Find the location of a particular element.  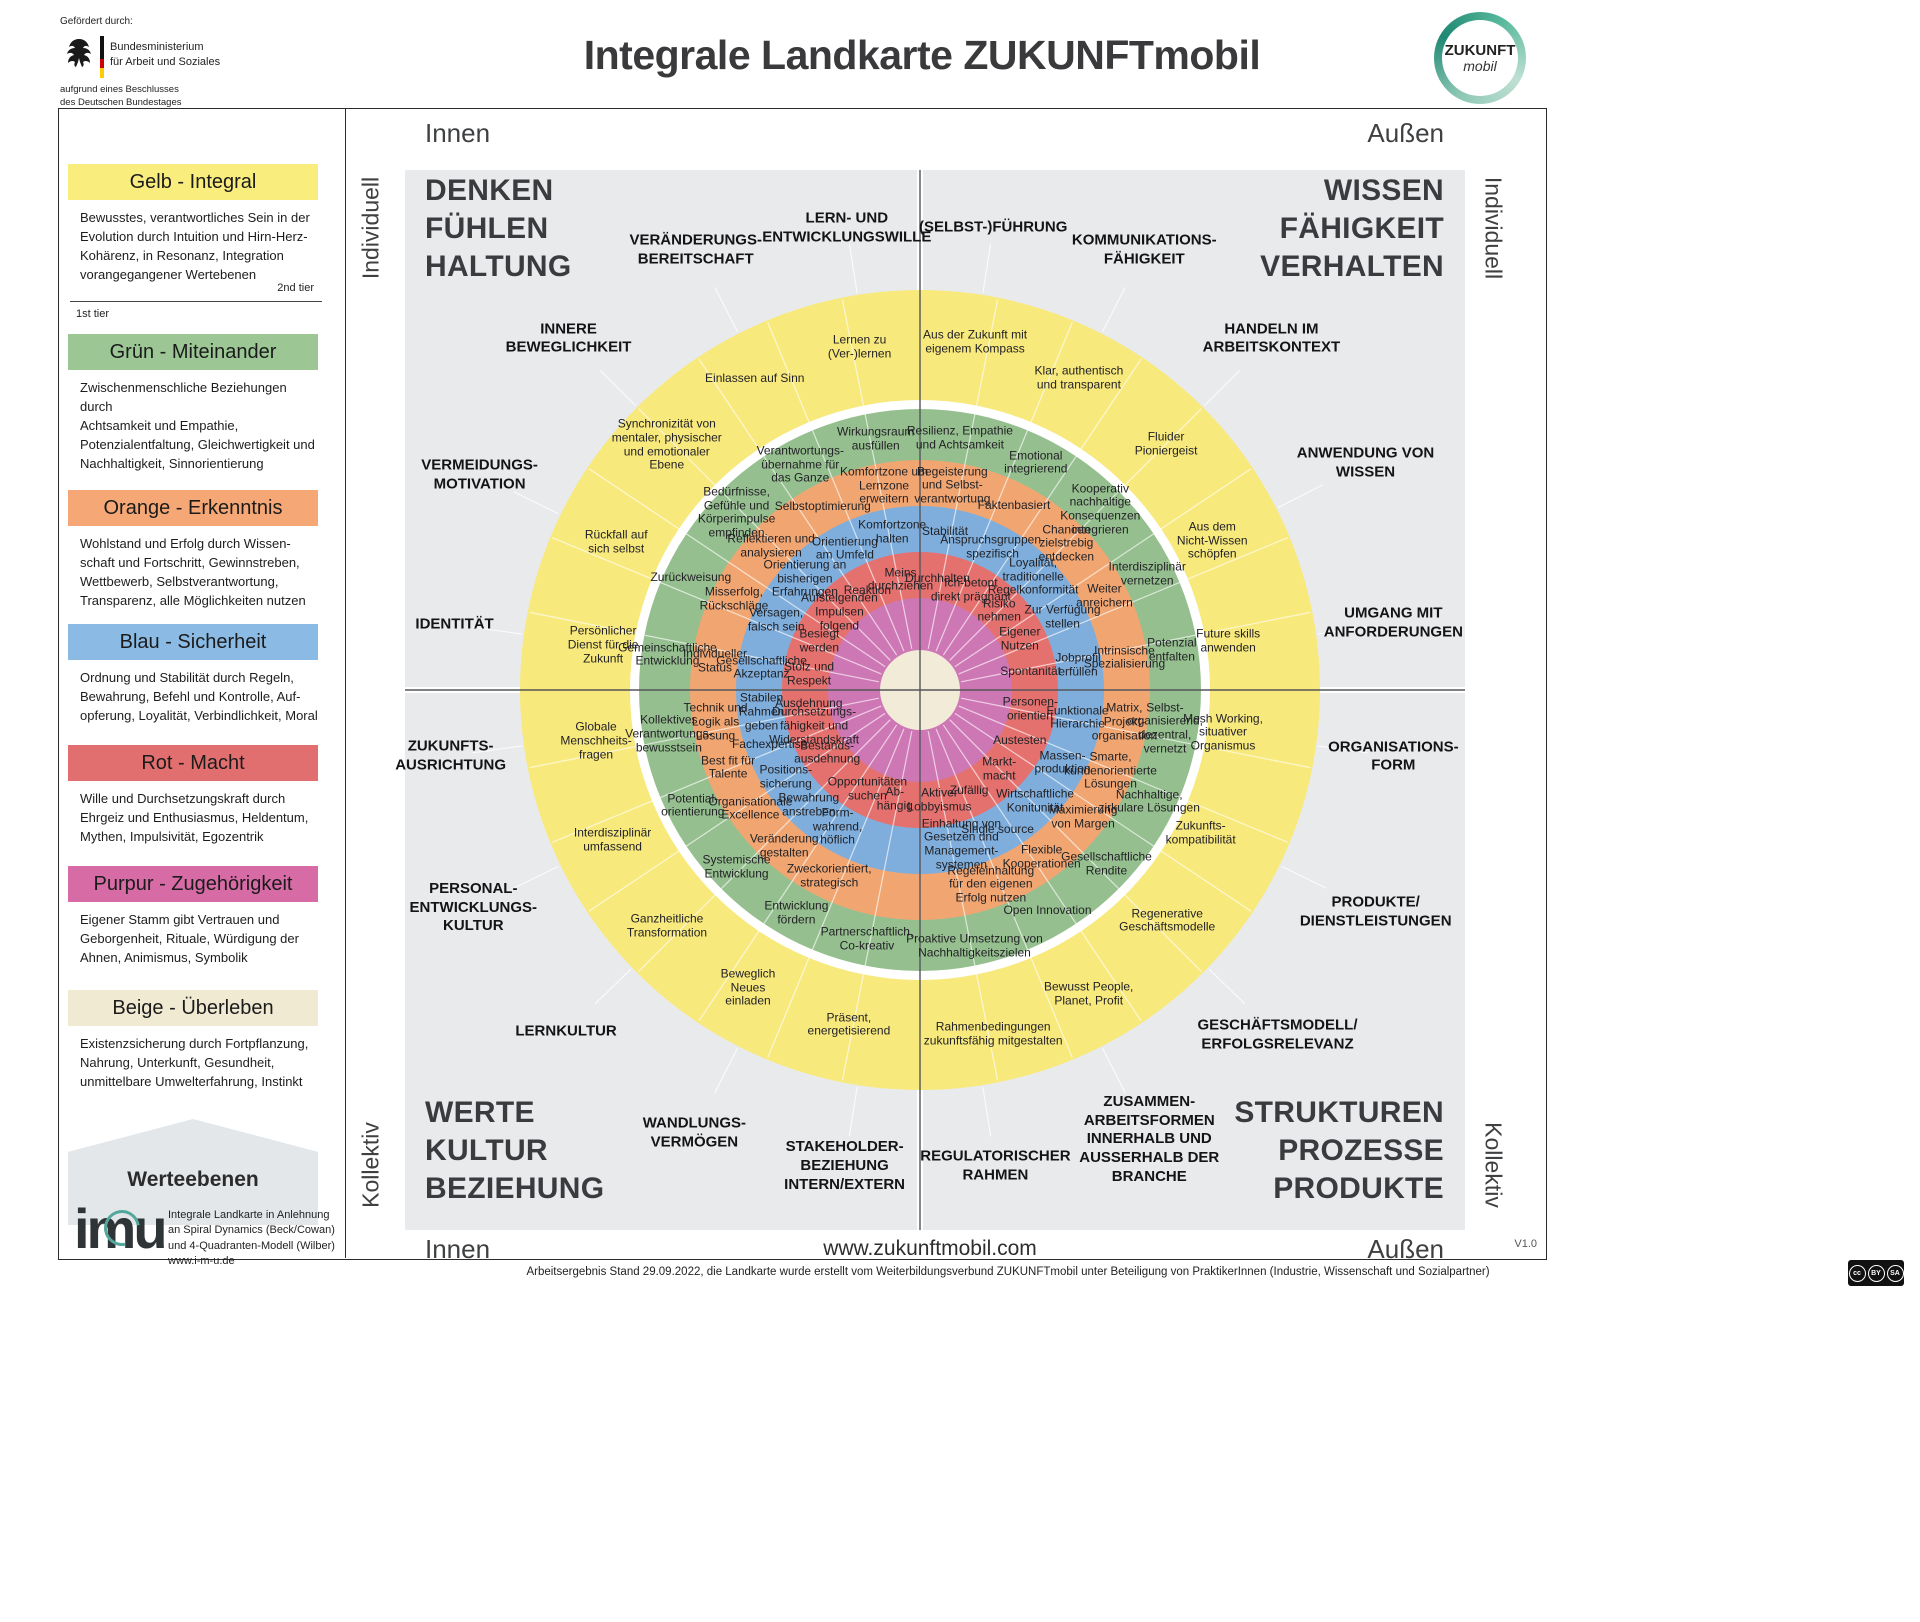

sidebar-section-title-gelb: Gelb - Integral is located at coordinates (193, 182).